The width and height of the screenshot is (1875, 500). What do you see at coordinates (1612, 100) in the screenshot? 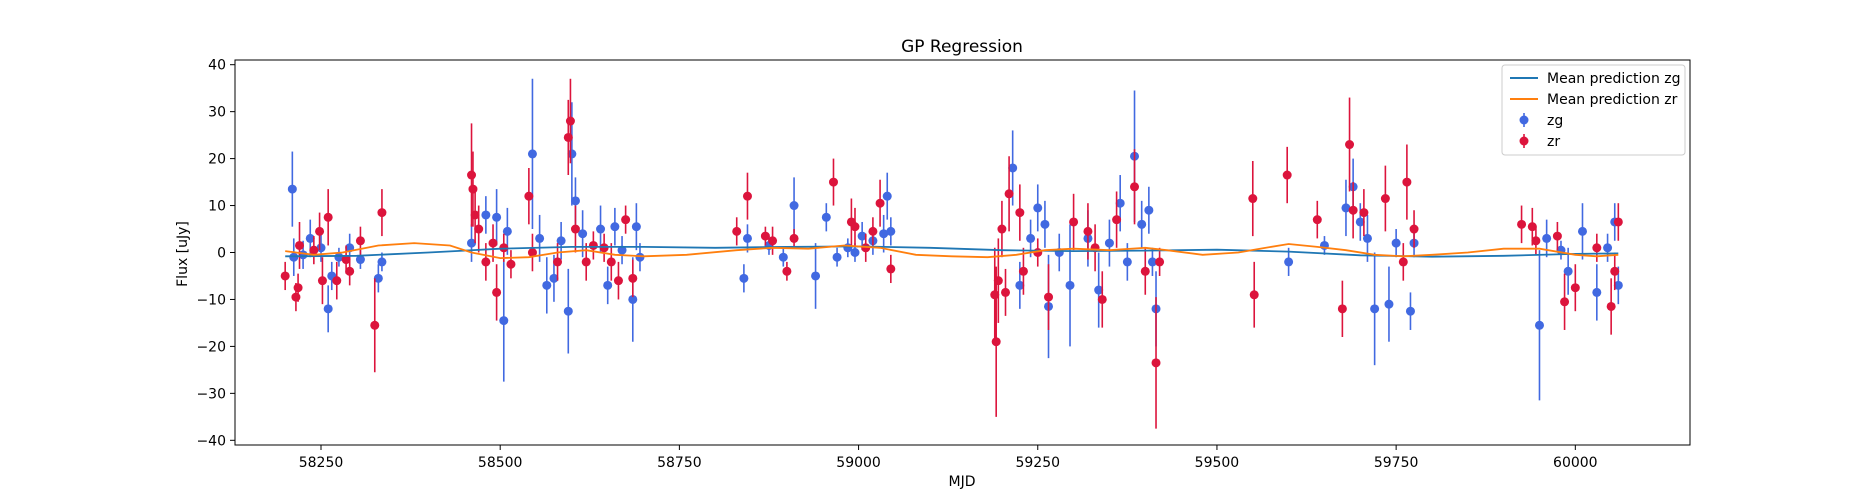
I see `legend-label: Mean prediction zr` at bounding box center [1612, 100].